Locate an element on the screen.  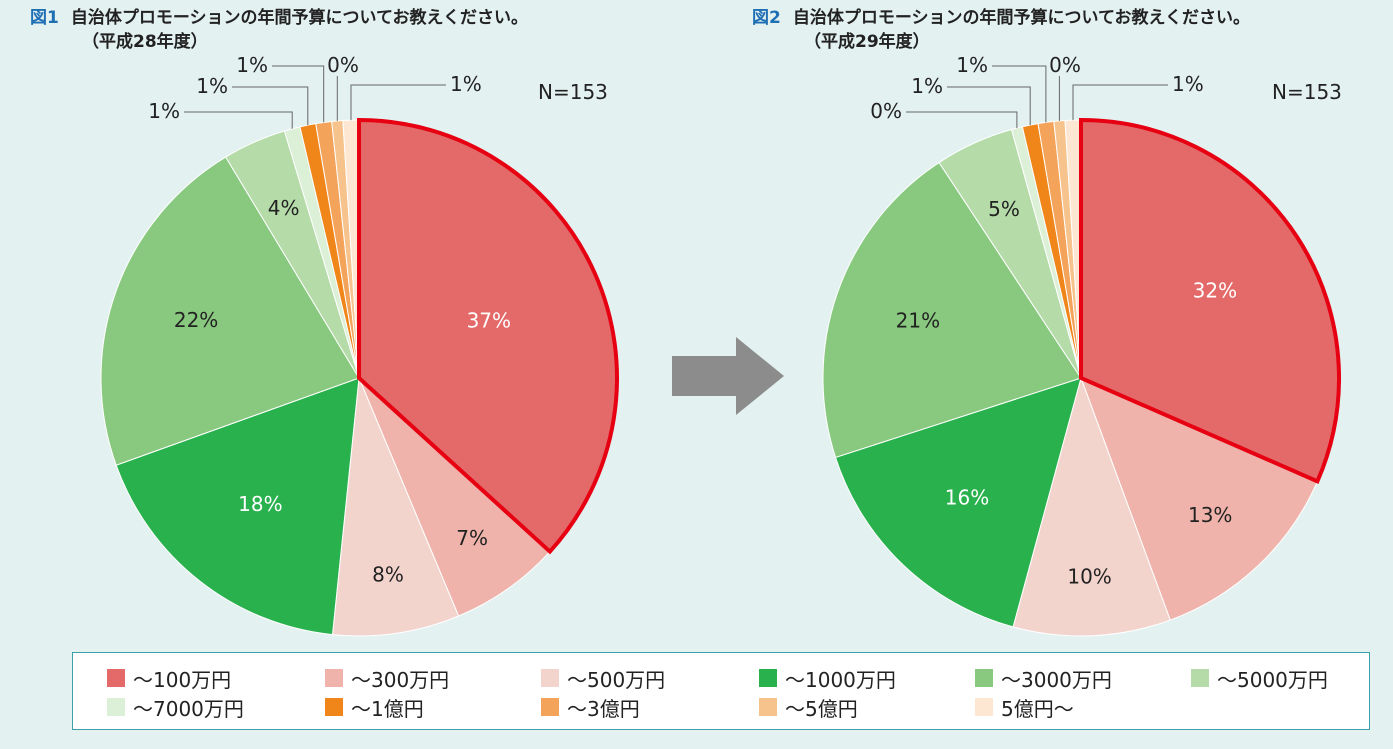
legend-item: ～3億円 is located at coordinates (590, 707).